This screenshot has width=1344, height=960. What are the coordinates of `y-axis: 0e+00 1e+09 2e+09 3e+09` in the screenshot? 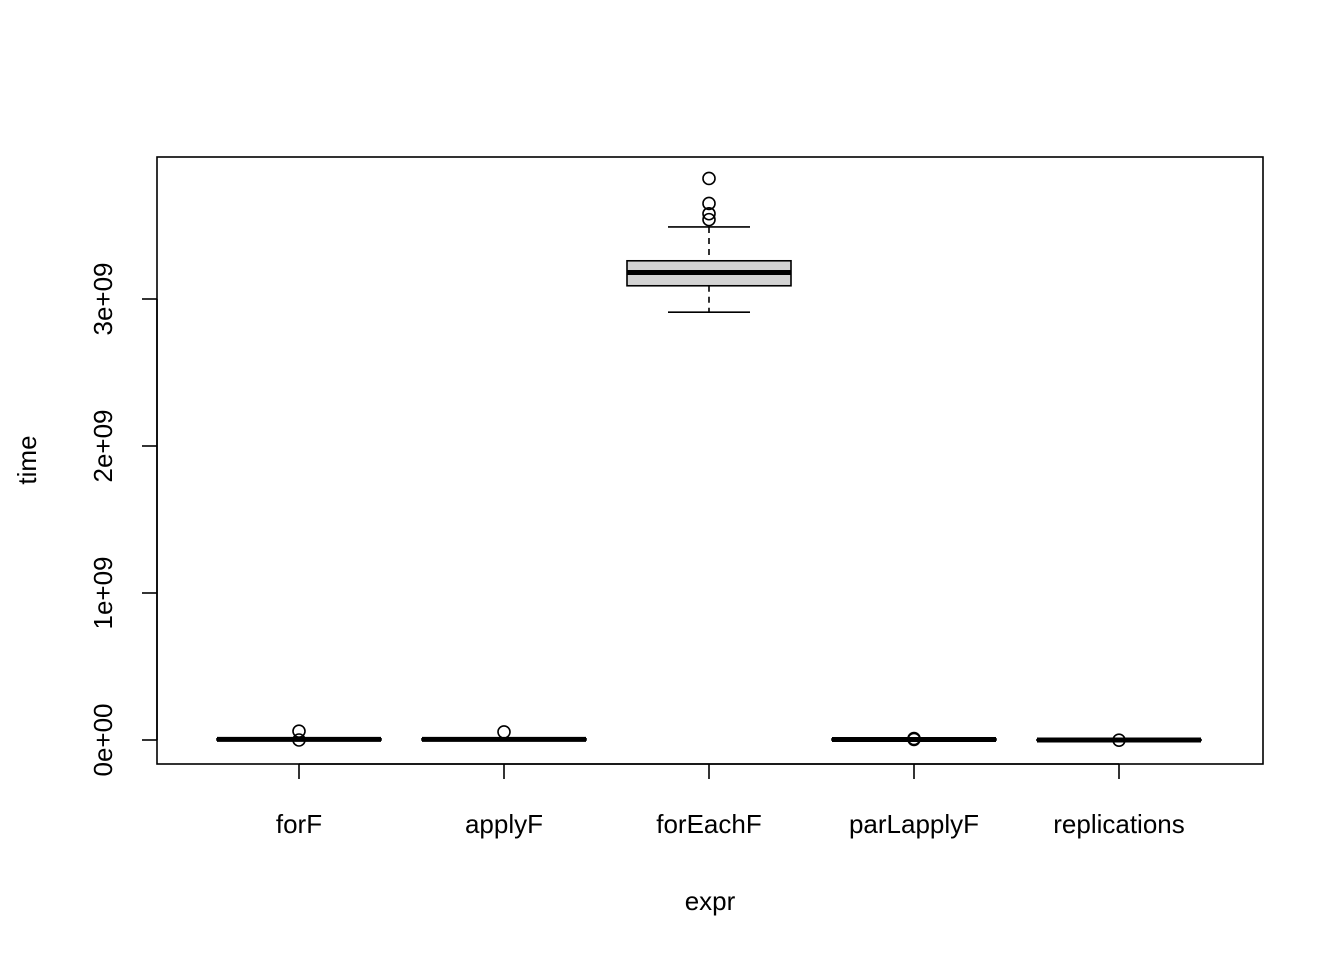 It's located at (123, 519).